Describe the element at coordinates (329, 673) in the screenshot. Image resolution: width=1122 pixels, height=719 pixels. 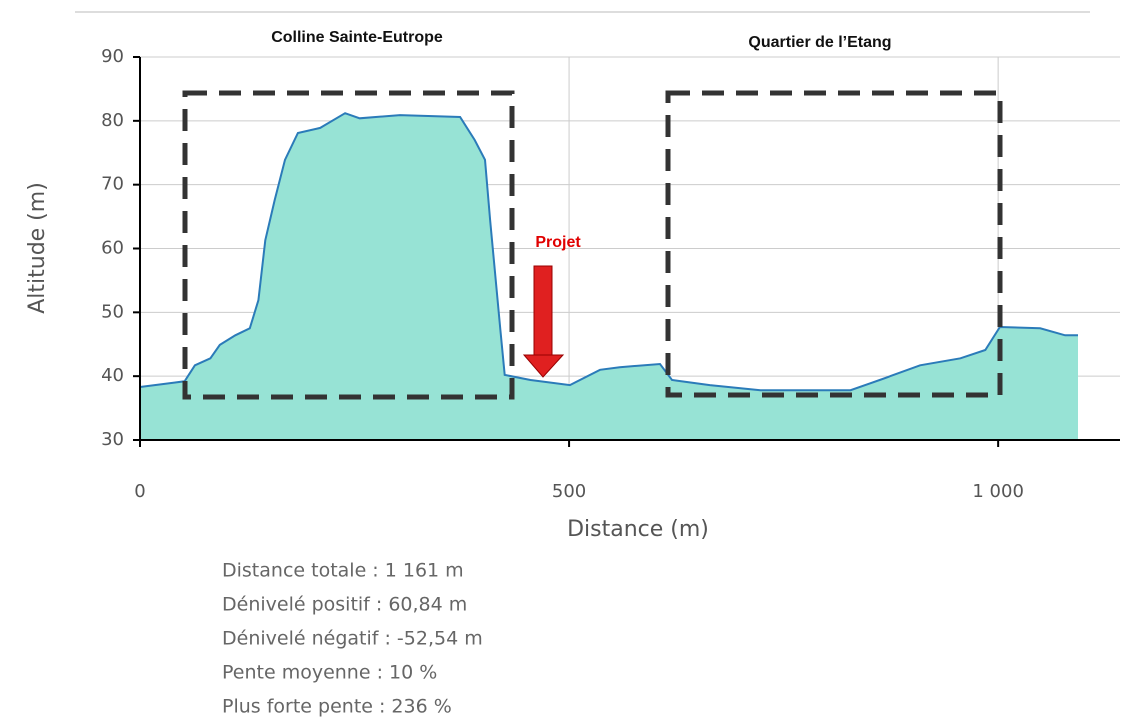
I see `stat-line: Pente moyenne : 10 %` at that location.